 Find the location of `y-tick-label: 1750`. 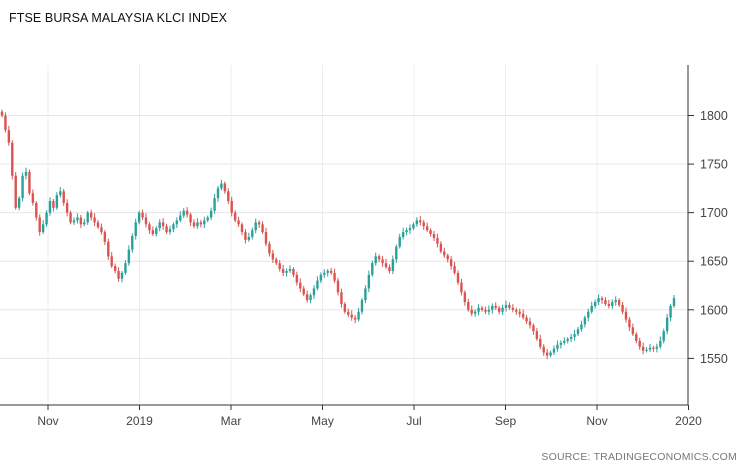

y-tick-label: 1750 is located at coordinates (714, 165).